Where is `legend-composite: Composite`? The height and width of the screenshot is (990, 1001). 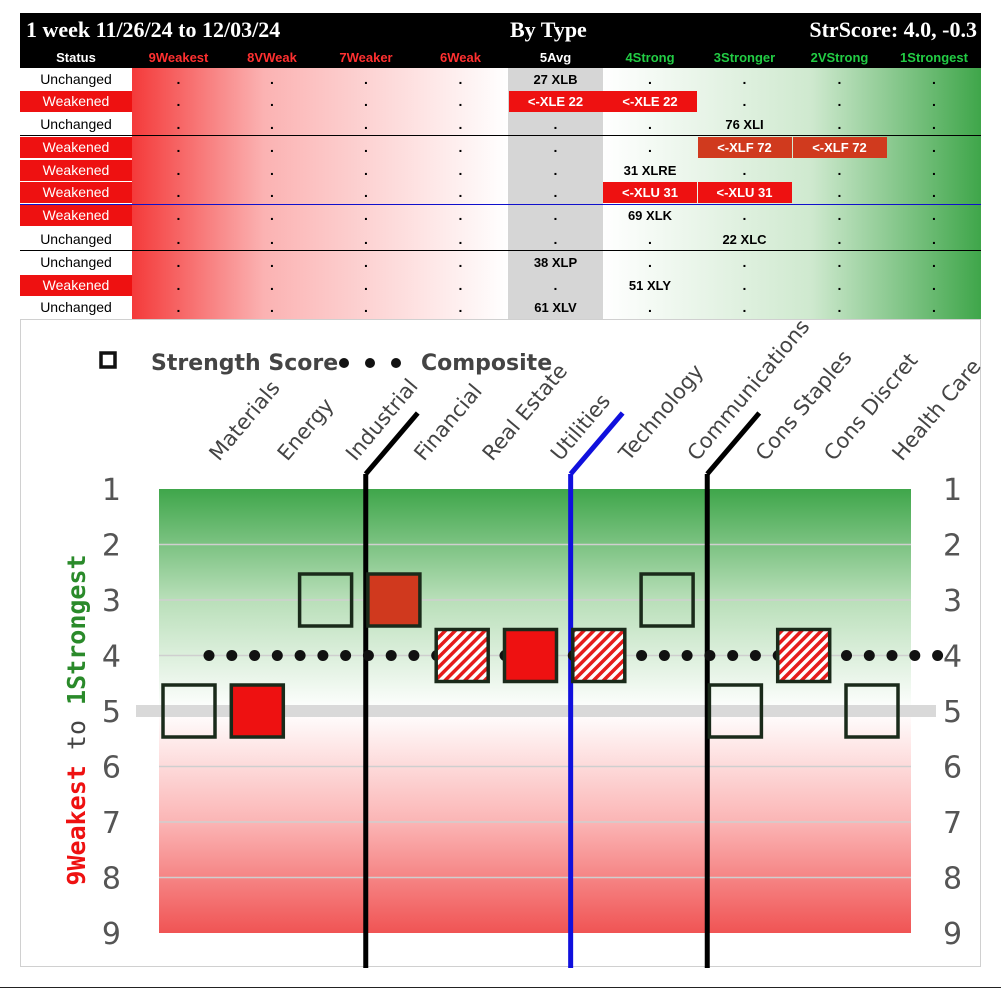
legend-composite: Composite is located at coordinates (486, 363).